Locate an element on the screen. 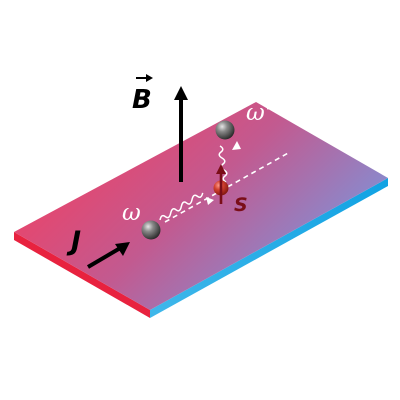  incoming-wave is located at coordinates (181, 206).